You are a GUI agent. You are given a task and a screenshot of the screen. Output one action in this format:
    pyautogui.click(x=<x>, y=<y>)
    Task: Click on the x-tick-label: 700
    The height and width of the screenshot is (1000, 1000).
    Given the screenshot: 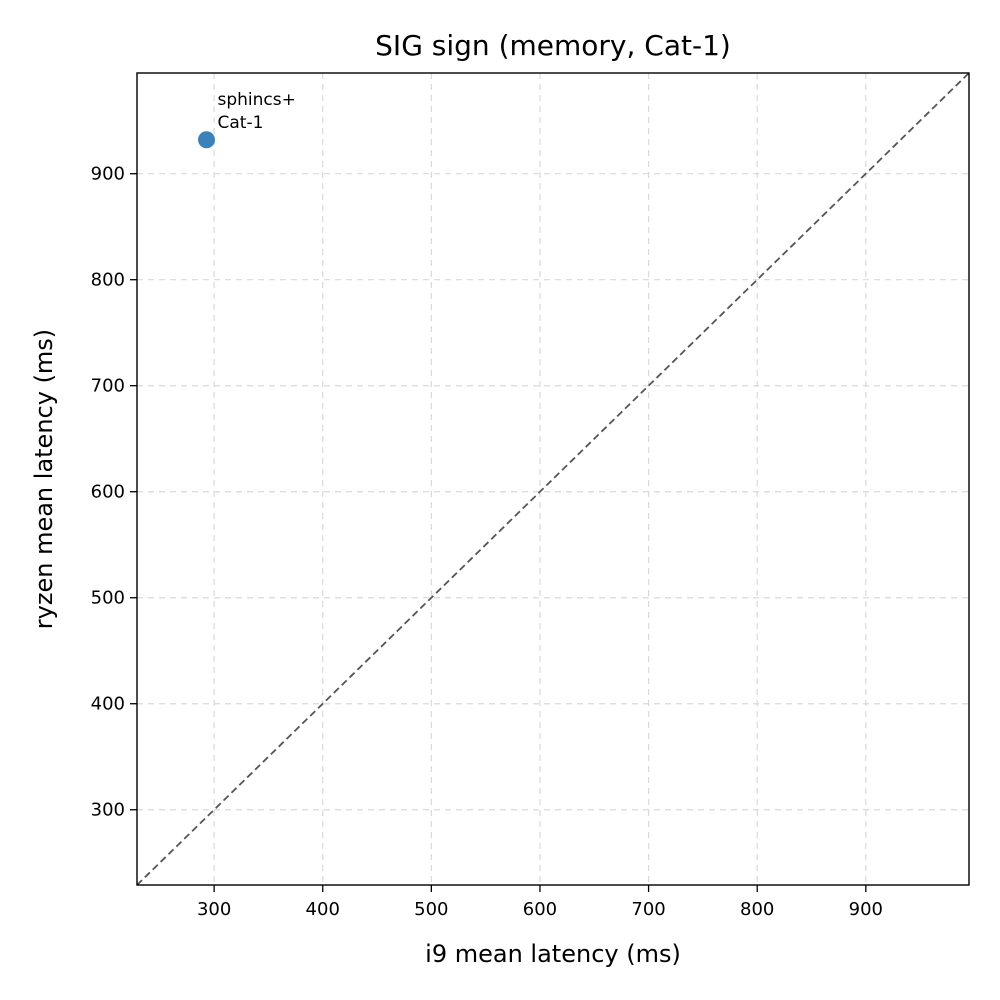 What is the action you would take?
    pyautogui.click(x=648, y=909)
    